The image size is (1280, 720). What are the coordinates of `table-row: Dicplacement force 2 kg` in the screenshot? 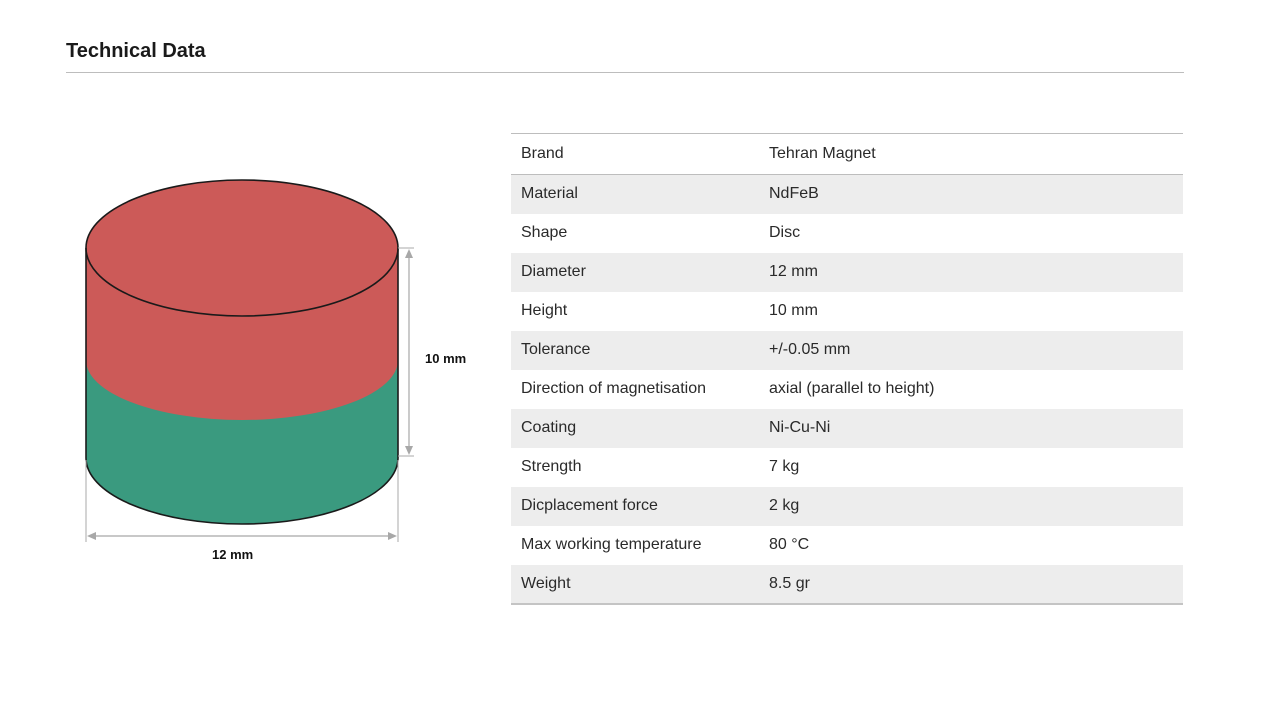 It's located at (847, 506).